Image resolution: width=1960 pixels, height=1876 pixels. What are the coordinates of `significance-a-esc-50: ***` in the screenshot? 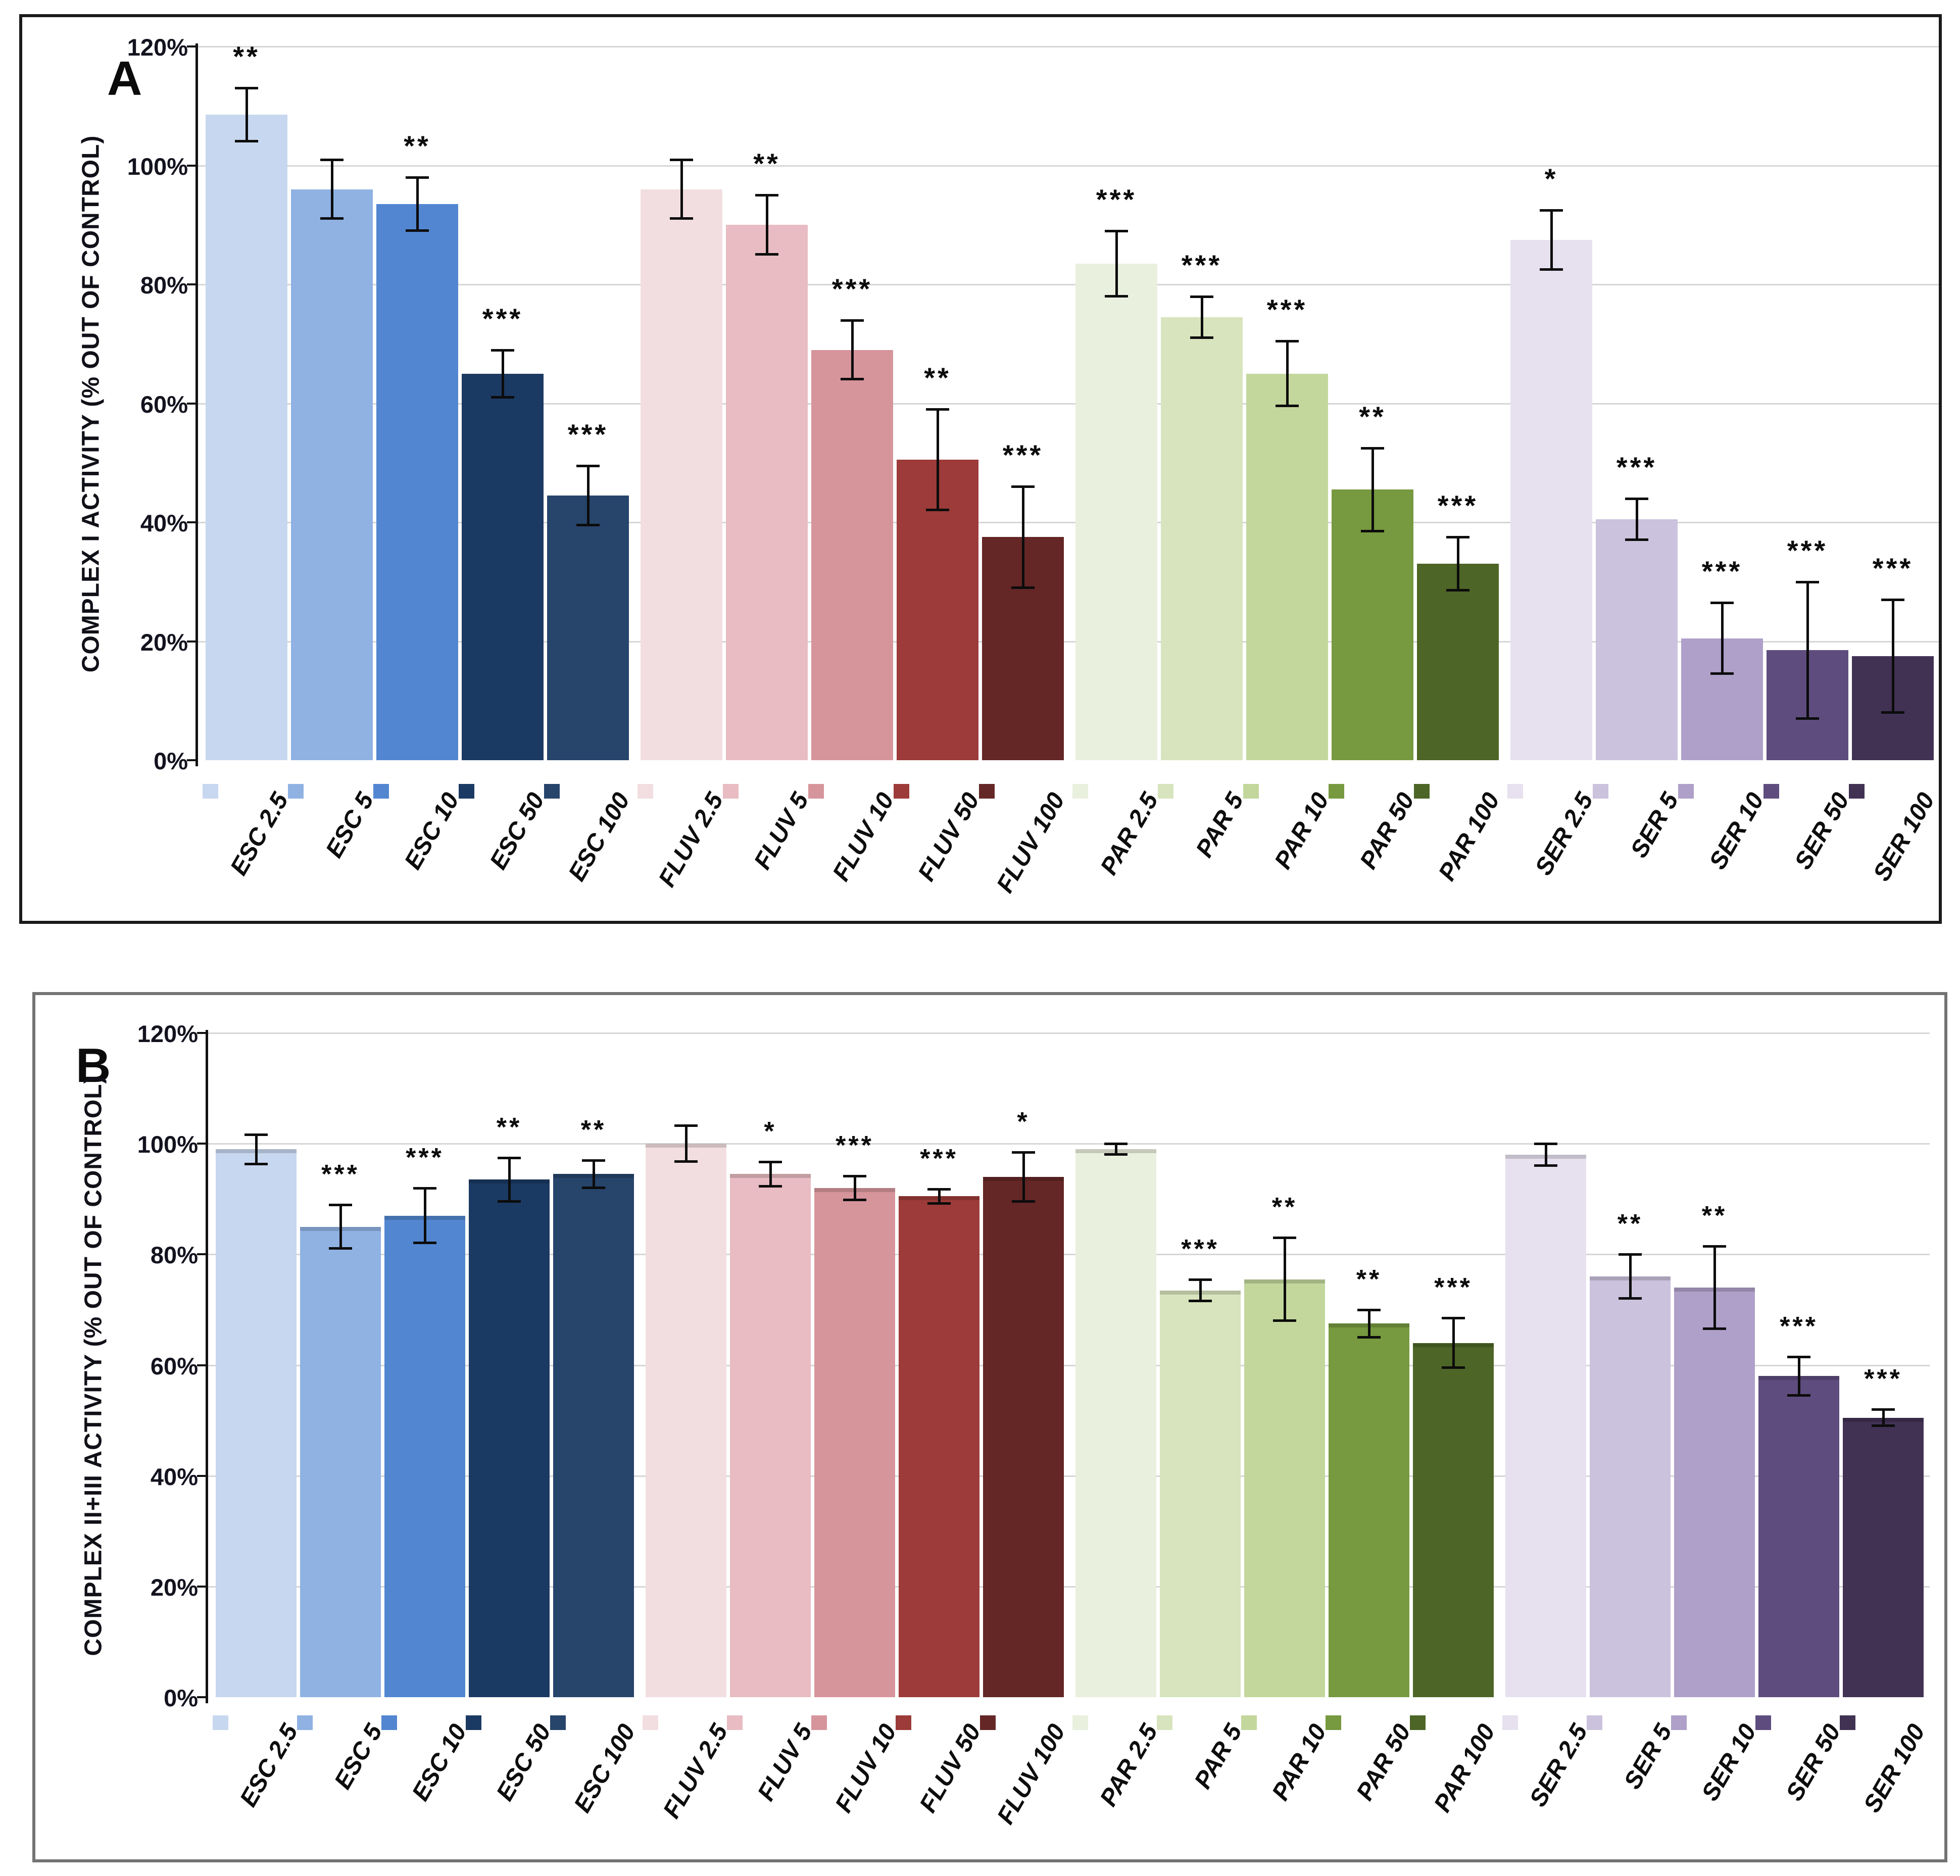 It's located at (502, 318).